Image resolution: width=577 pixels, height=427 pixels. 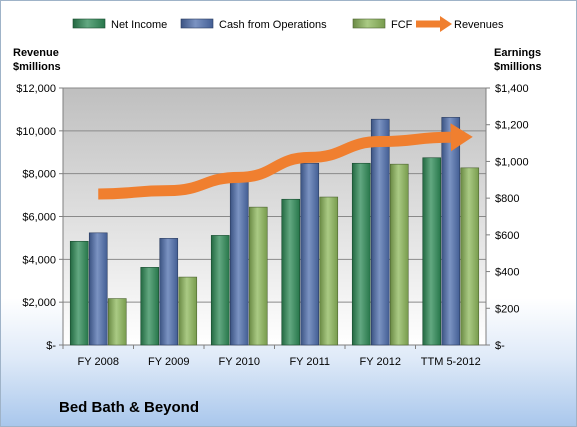 What do you see at coordinates (274, 165) in the screenshot?
I see `revenue-line` at bounding box center [274, 165].